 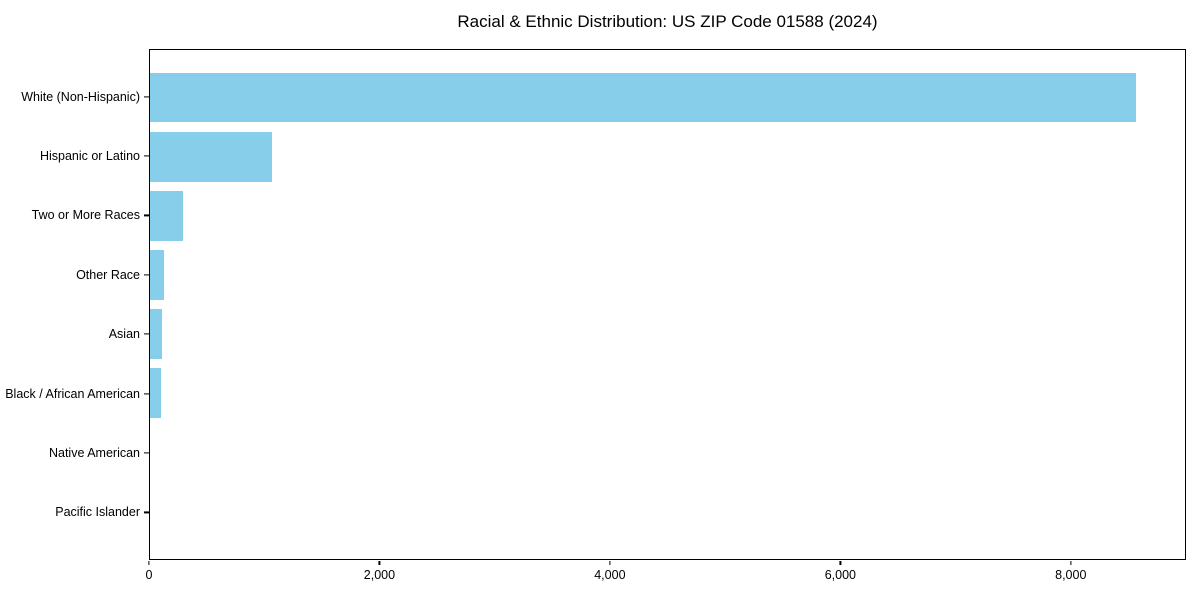 I want to click on x-tick-label: 2,000, so click(x=379, y=575).